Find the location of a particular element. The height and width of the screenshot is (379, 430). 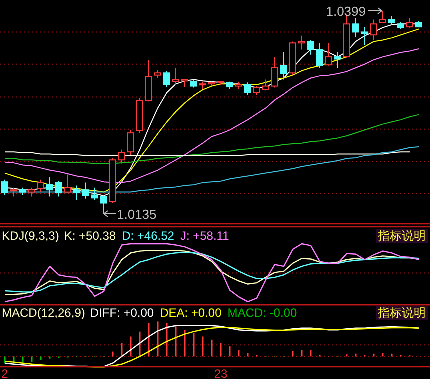

title: KDJ(9,3,3) is located at coordinates (31, 236).